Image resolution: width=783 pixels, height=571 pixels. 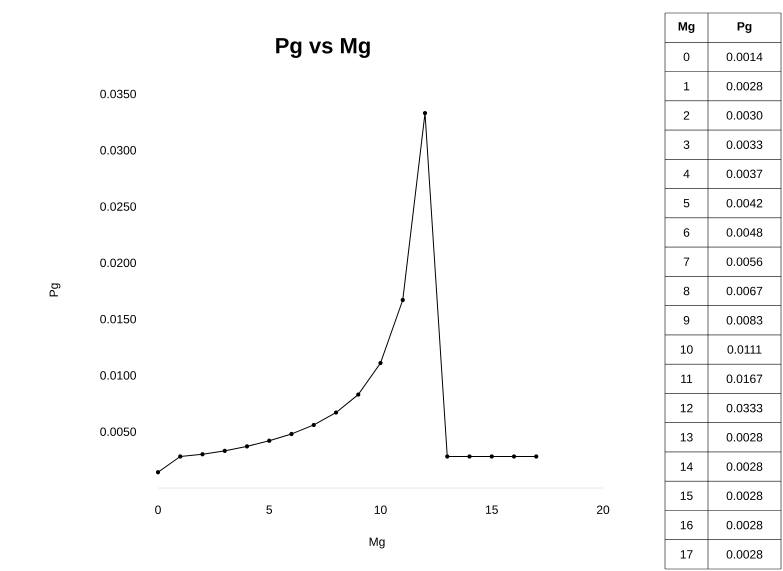 I want to click on text: 1, so click(x=687, y=86).